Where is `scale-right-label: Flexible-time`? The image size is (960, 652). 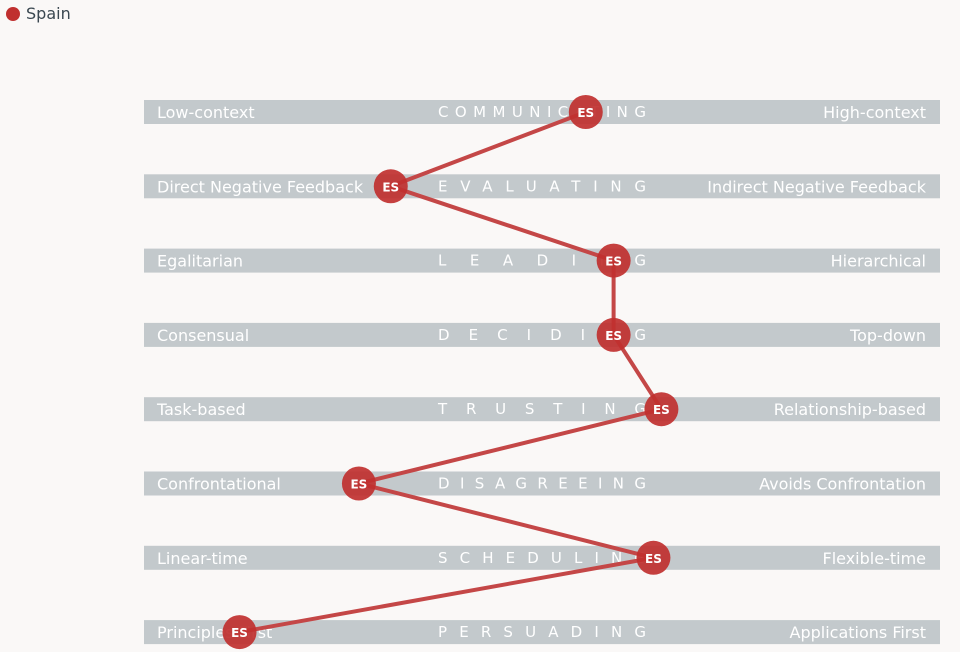 scale-right-label: Flexible-time is located at coordinates (875, 558).